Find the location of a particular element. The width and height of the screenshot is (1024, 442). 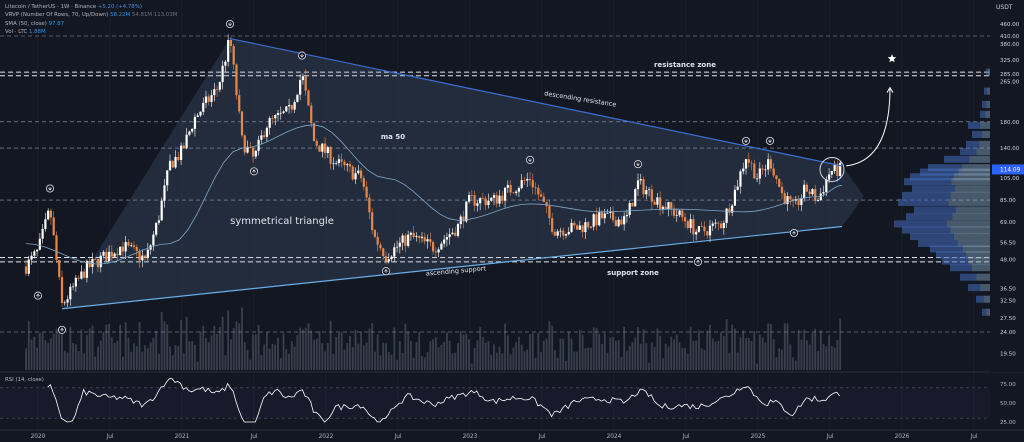

rsi-legend: RSI (14, close) is located at coordinates (24, 380).